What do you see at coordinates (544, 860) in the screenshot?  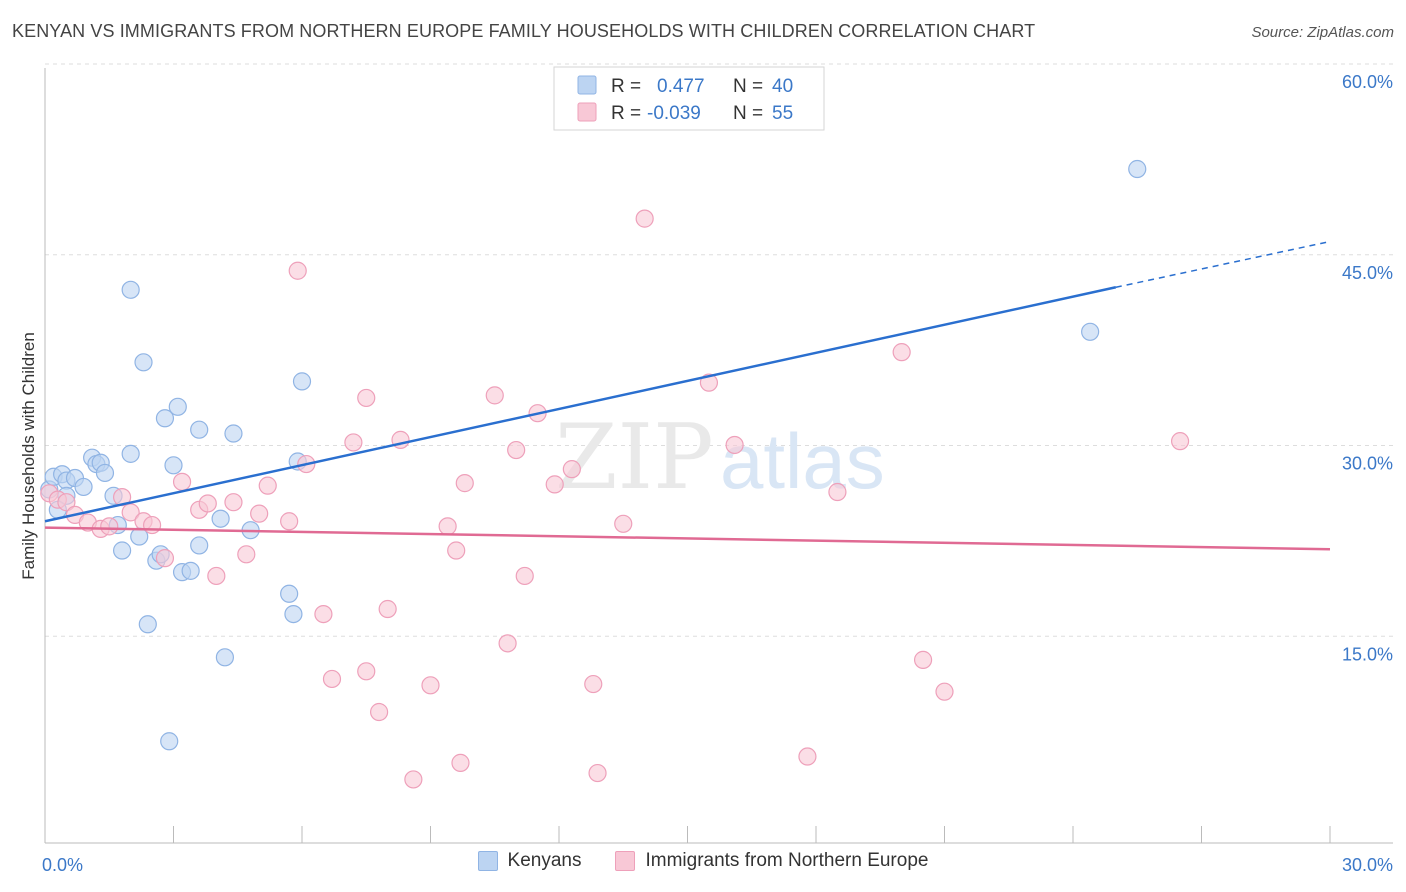 I see `legend-label-kenyans: Kenyans` at bounding box center [544, 860].